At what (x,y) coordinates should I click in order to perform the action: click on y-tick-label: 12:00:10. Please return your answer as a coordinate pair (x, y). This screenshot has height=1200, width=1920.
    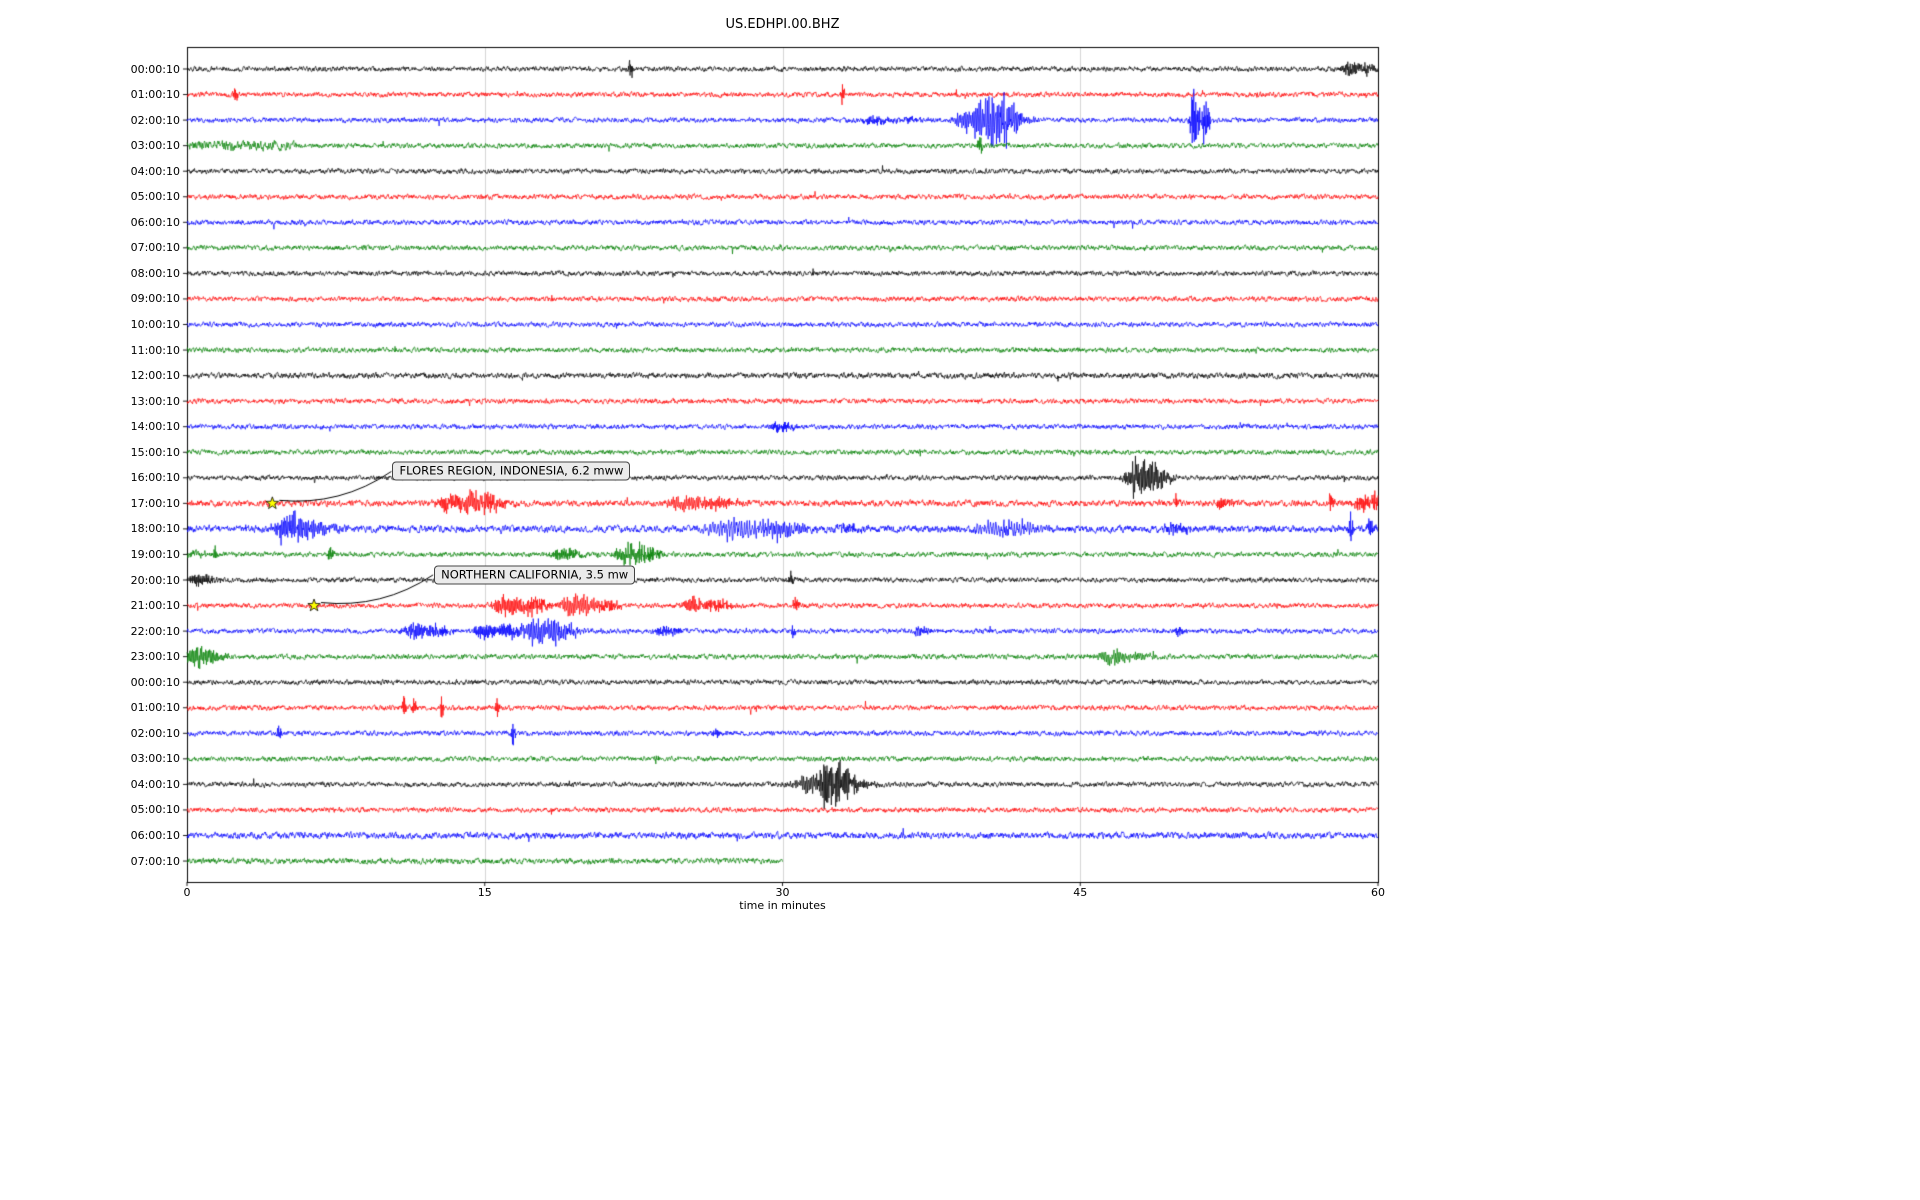
    Looking at the image, I should click on (155, 376).